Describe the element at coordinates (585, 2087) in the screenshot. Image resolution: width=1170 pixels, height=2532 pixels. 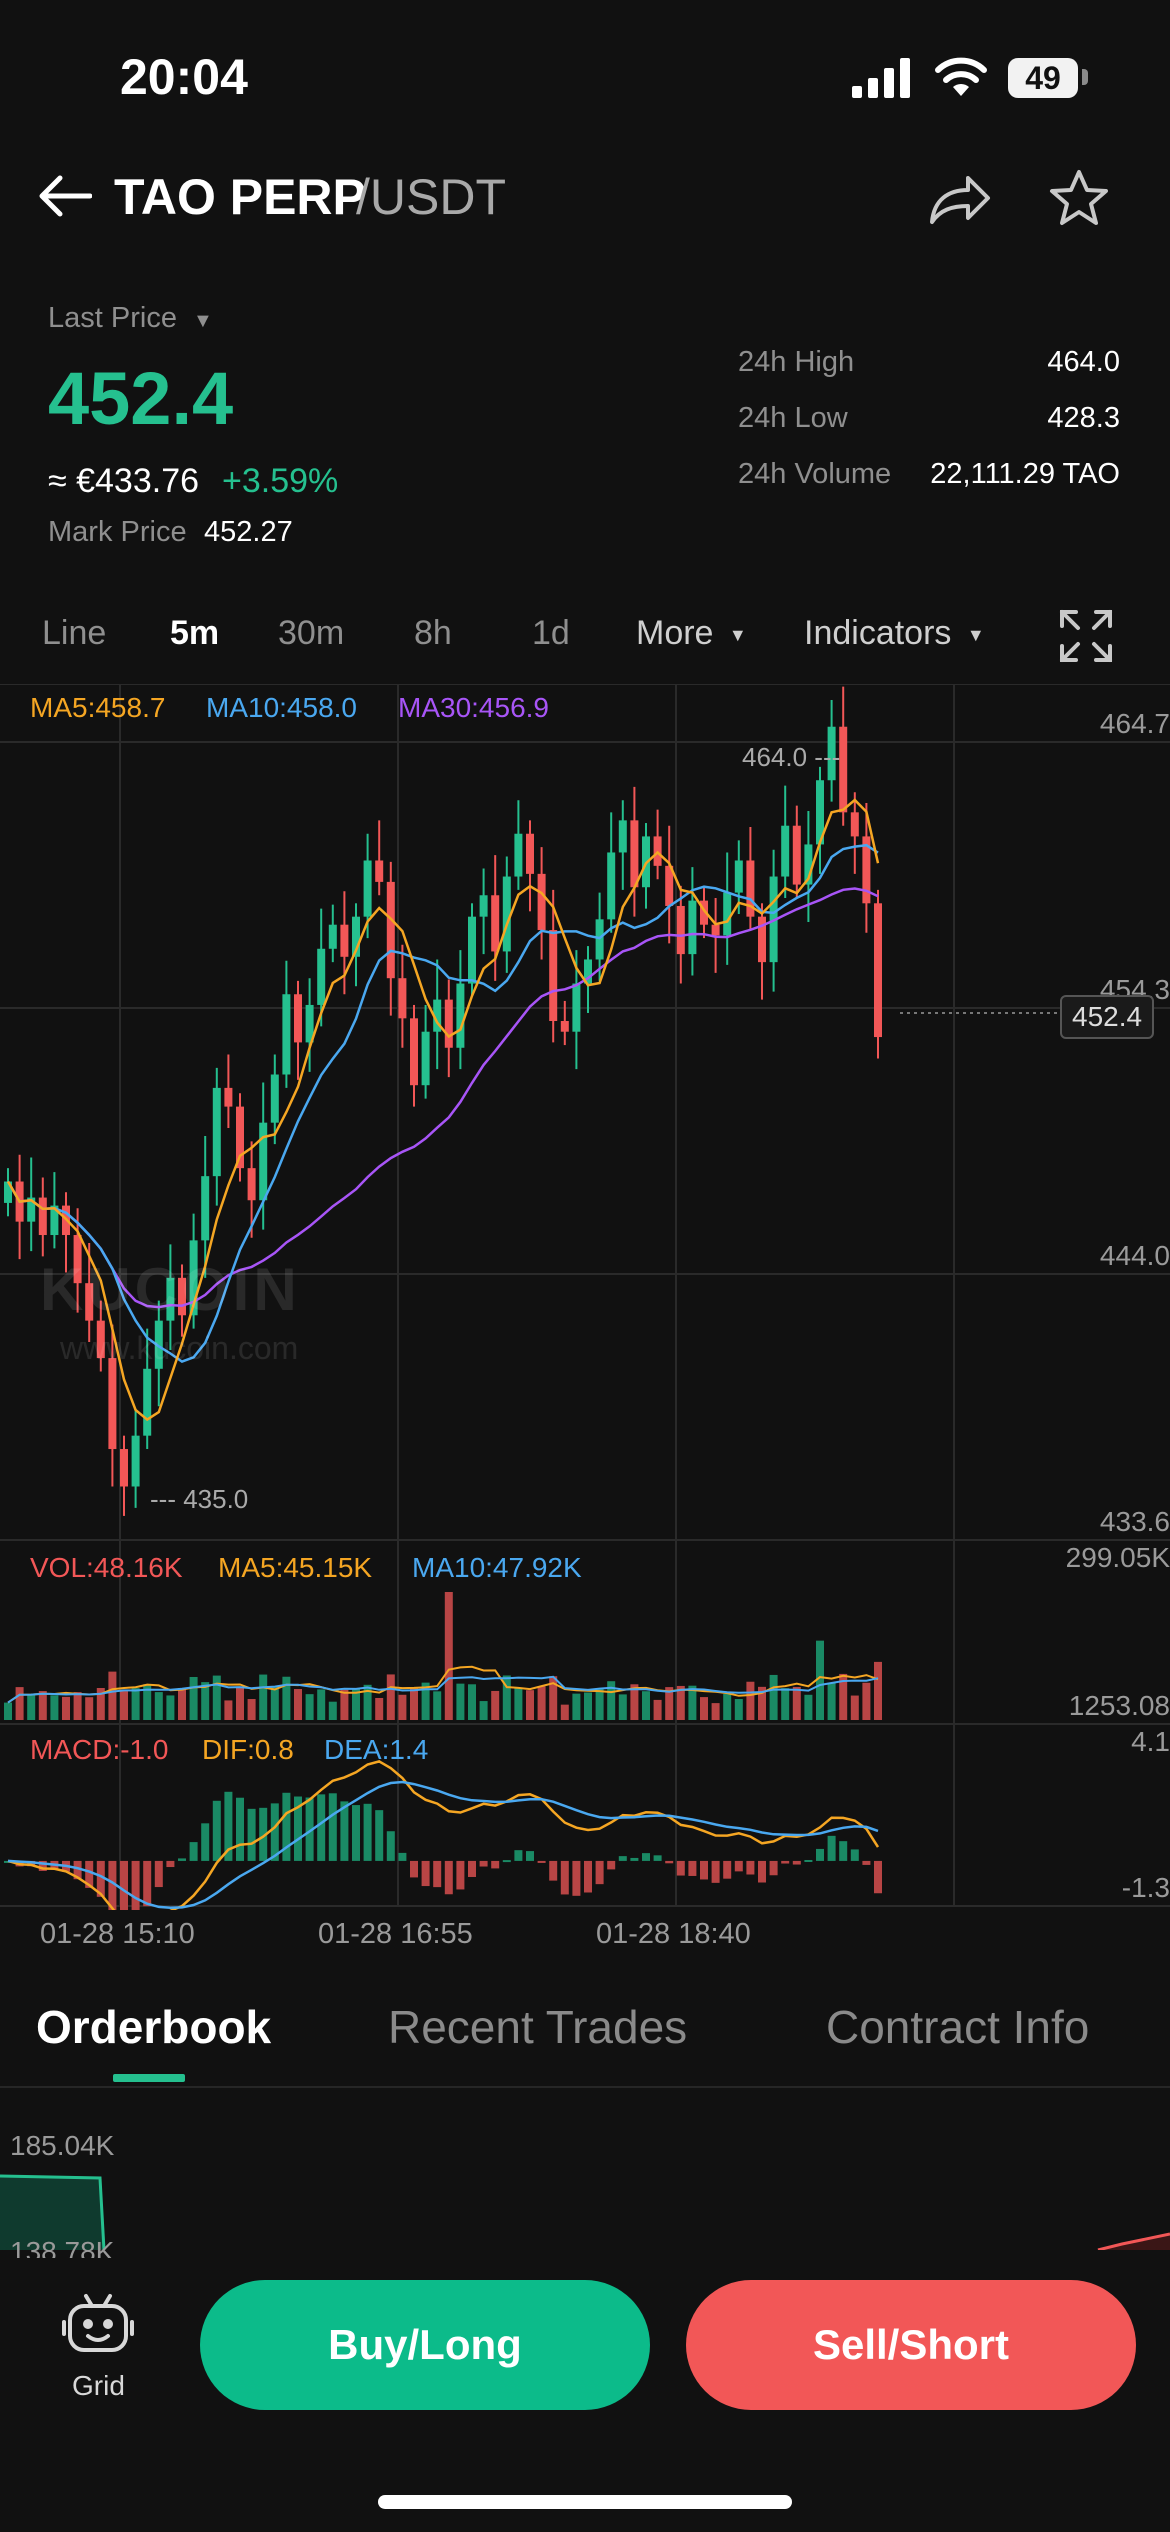
I see `tab-divider` at that location.